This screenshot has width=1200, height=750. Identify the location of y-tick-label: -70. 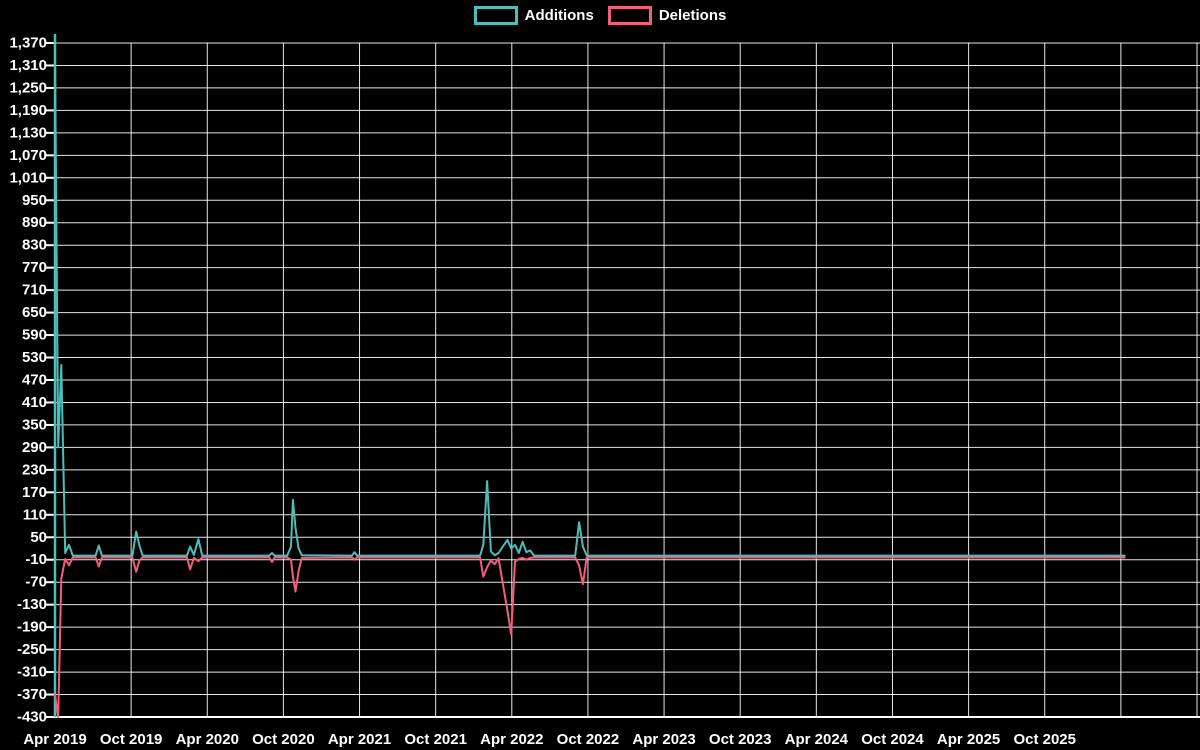
(36, 582).